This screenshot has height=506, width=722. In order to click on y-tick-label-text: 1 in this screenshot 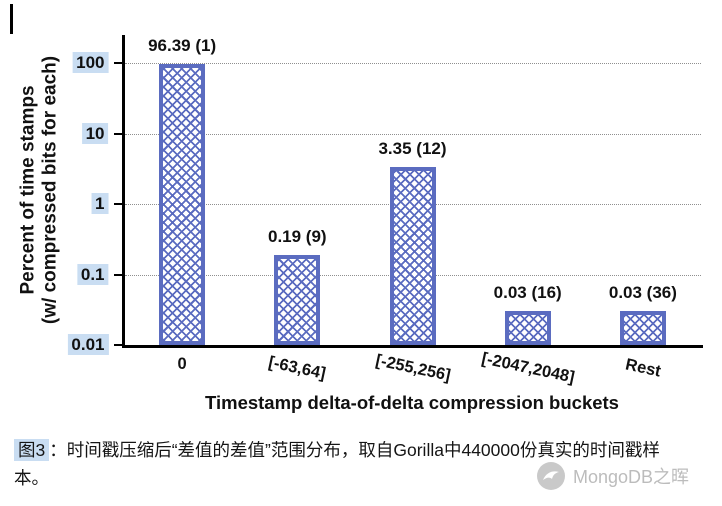, I will do `click(100, 203)`.